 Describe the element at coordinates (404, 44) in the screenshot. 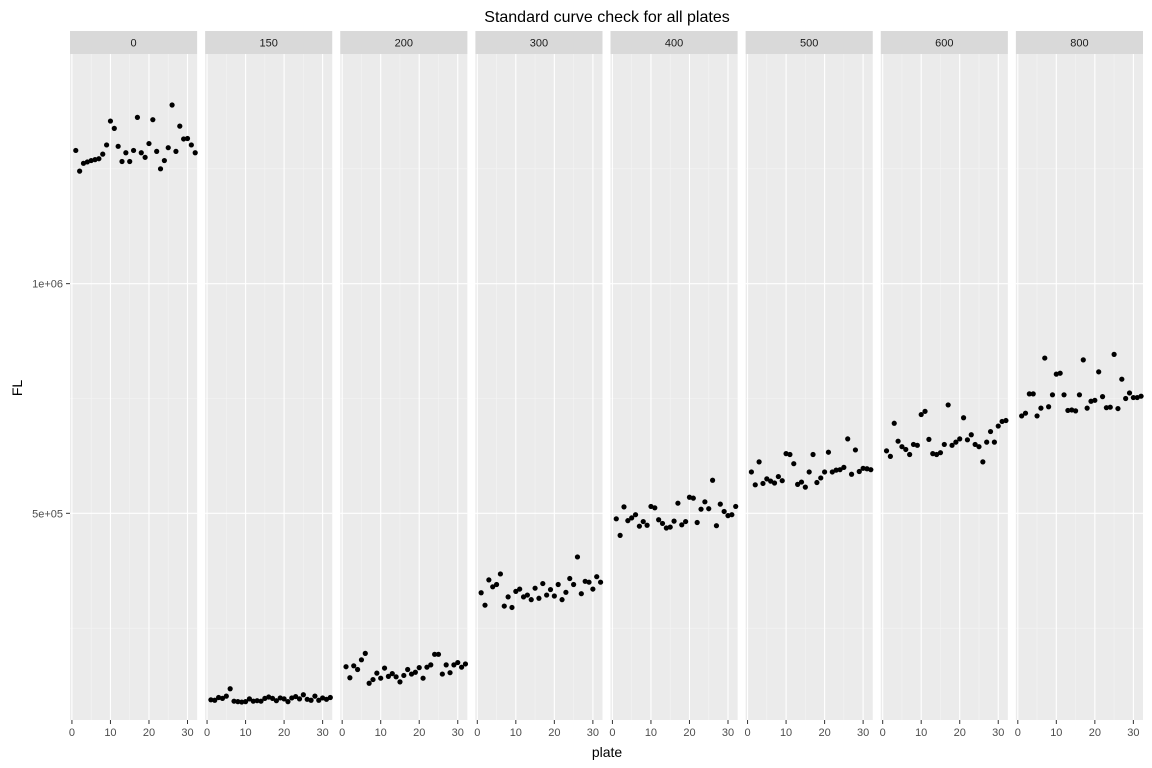

I see `facet-strip-label: 200` at that location.